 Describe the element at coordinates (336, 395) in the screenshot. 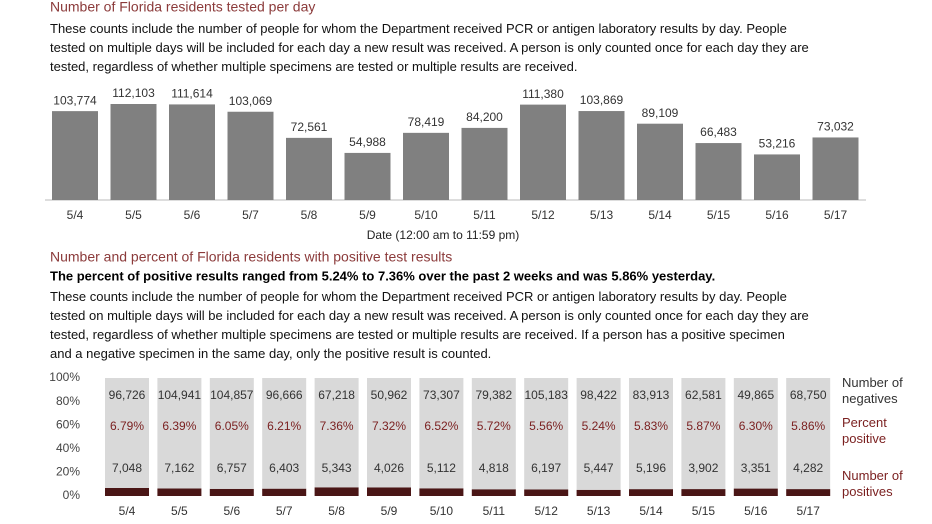

I see `data-label: 67,218` at that location.